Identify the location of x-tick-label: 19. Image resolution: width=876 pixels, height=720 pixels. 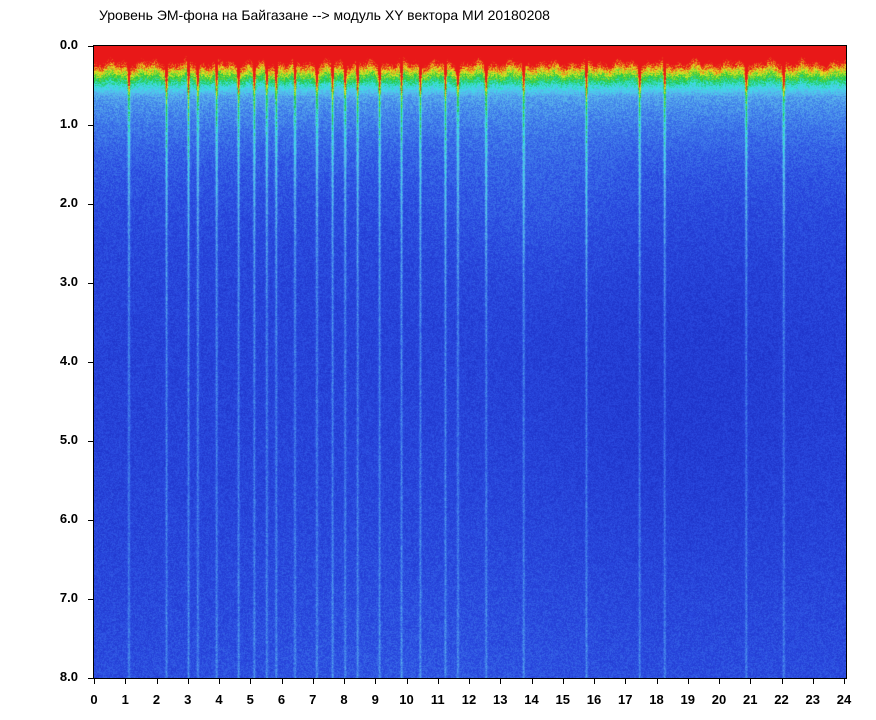
(687, 699).